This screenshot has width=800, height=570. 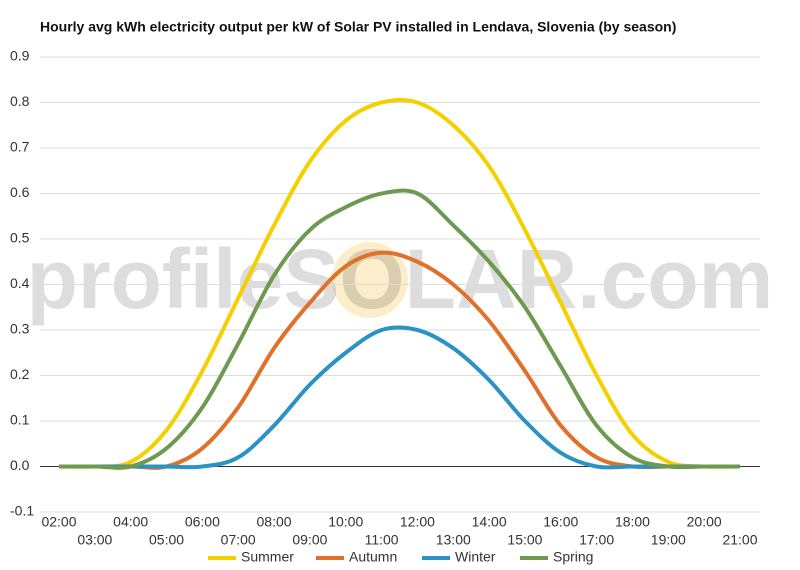 I want to click on y-tick-label: 0.5, so click(x=20, y=238).